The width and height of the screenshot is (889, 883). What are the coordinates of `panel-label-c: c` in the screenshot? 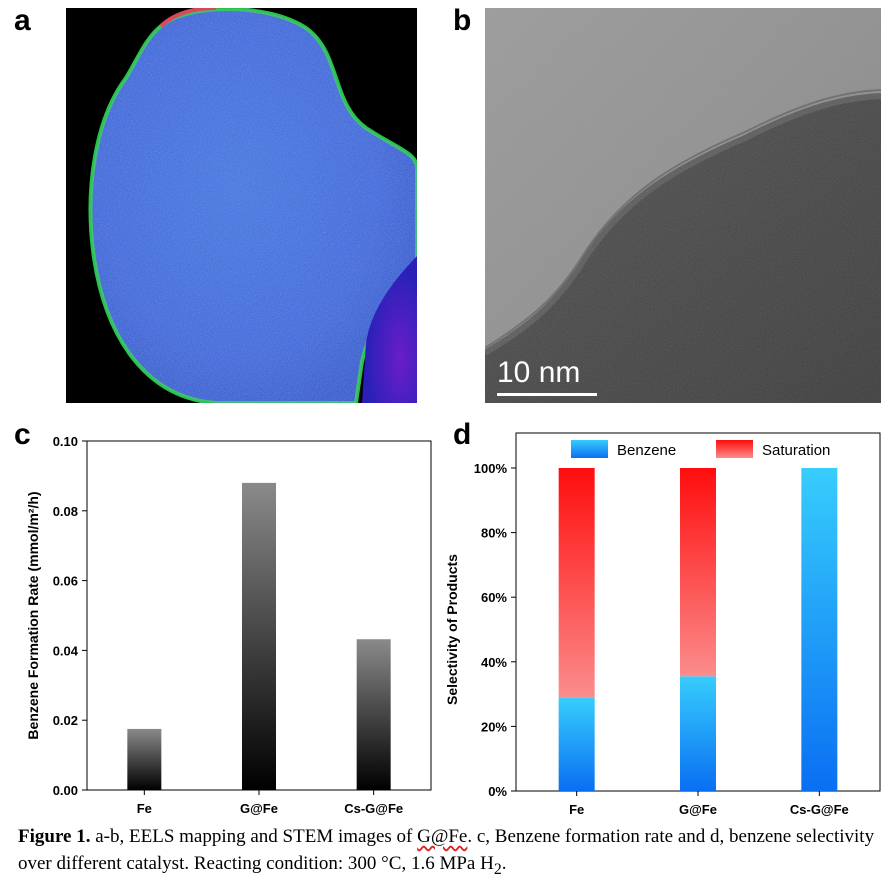 It's located at (22, 434).